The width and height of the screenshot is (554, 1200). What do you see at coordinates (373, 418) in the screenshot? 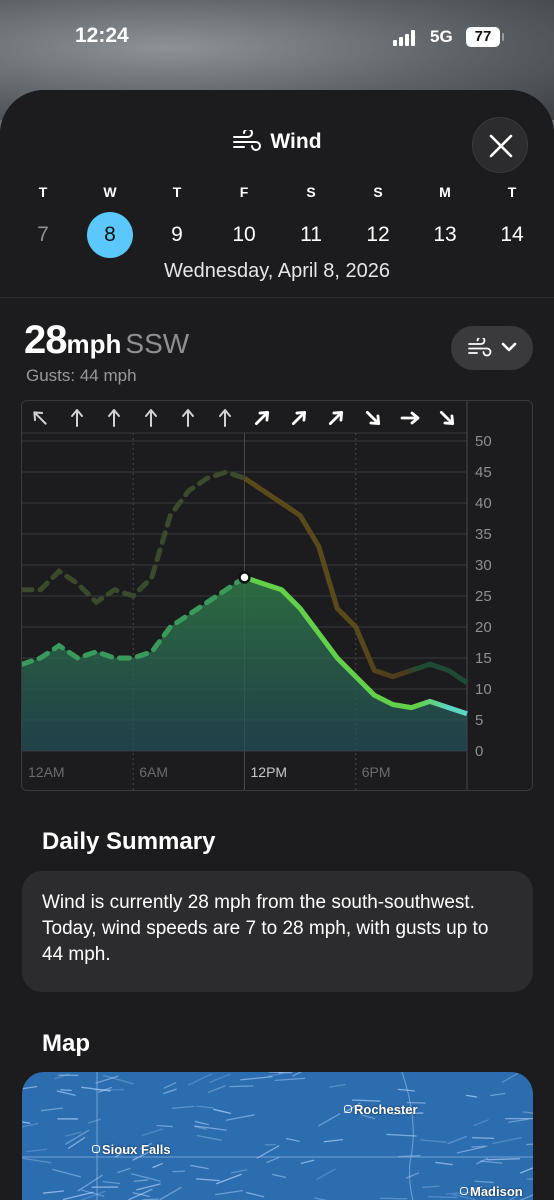
I see `direction-arrow-down-right` at bounding box center [373, 418].